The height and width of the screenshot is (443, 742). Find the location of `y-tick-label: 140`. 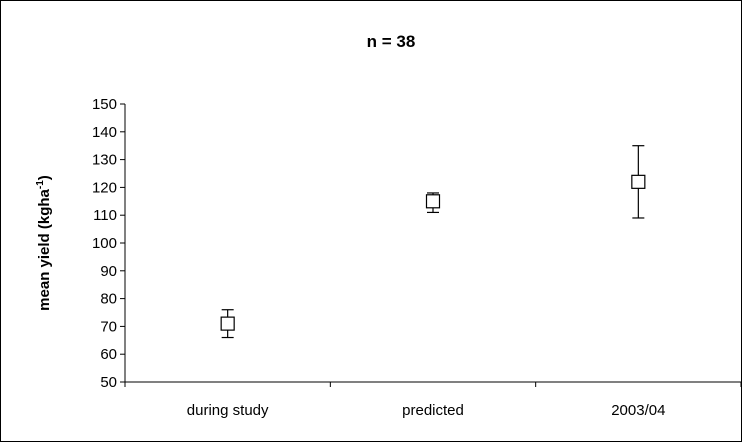

y-tick-label: 140 is located at coordinates (104, 132).